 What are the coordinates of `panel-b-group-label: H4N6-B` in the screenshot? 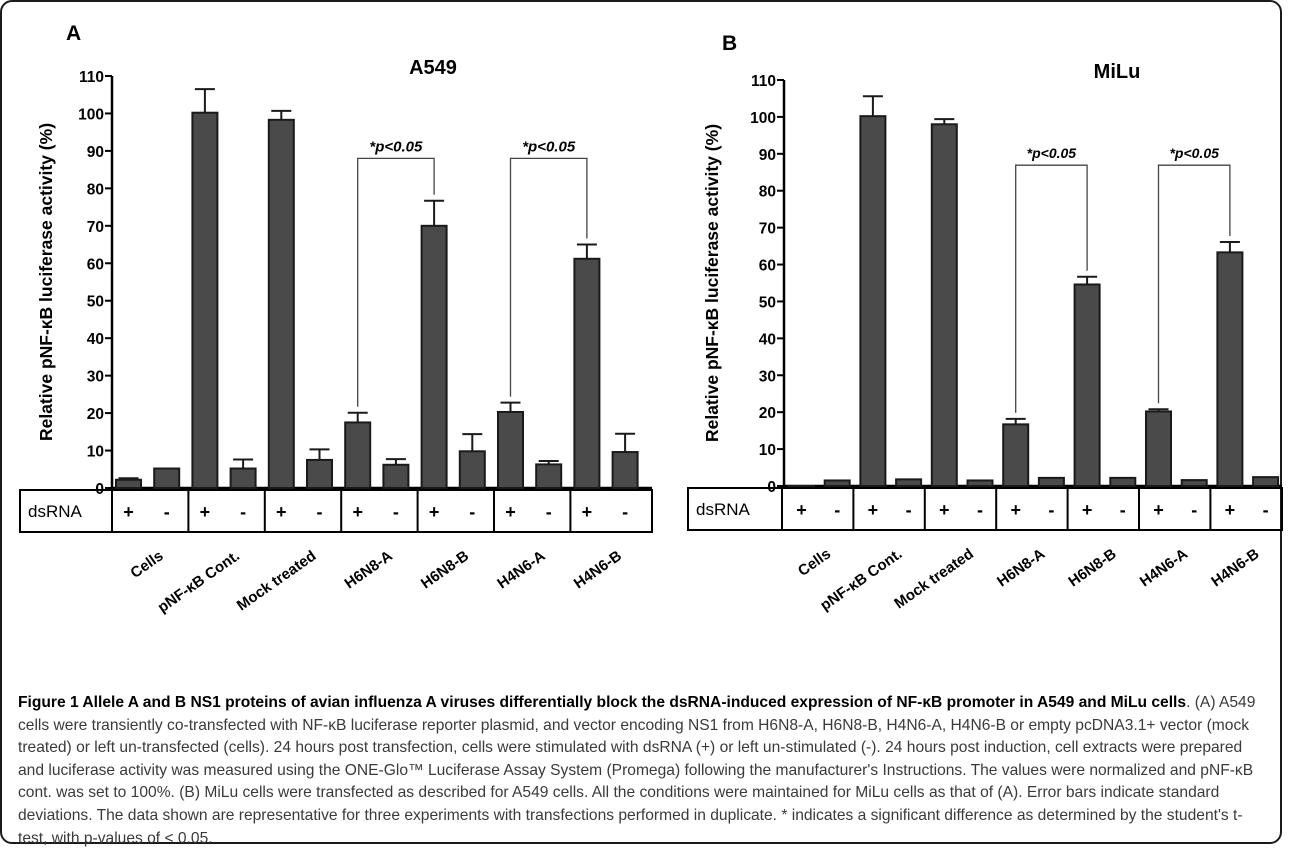 It's located at (1235, 567).